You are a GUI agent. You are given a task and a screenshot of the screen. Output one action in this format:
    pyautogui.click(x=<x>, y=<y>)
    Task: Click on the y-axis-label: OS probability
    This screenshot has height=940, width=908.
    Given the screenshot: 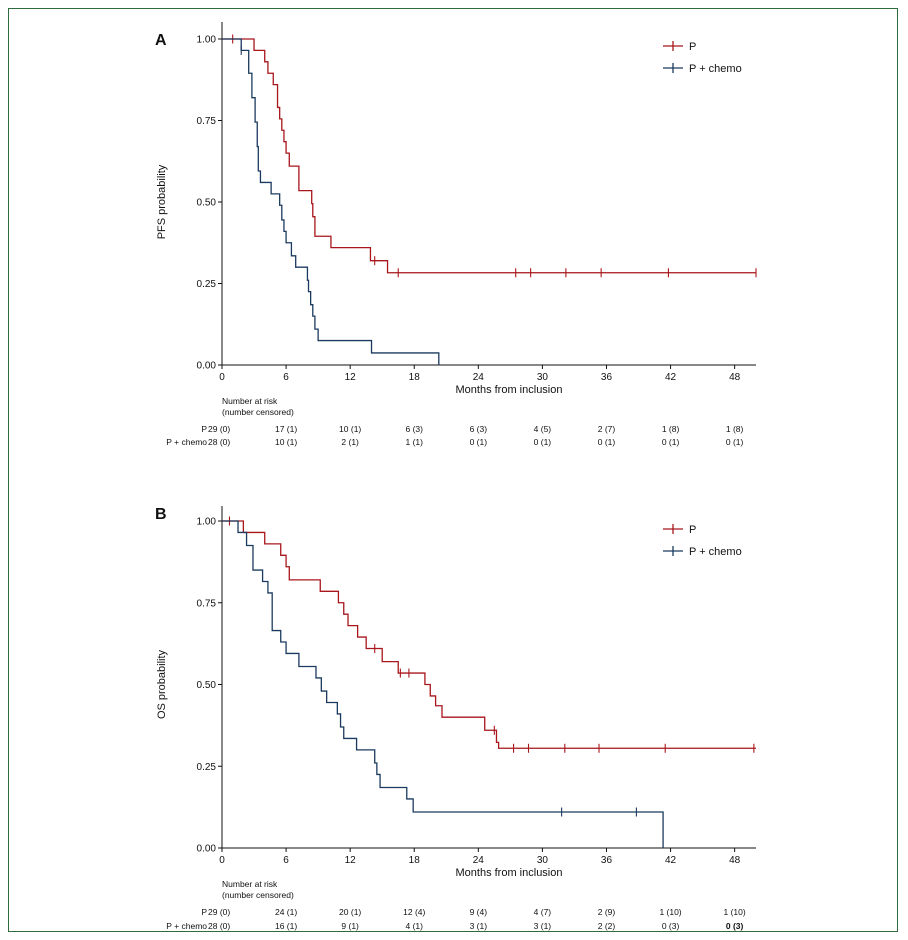 What is the action you would take?
    pyautogui.click(x=162, y=684)
    